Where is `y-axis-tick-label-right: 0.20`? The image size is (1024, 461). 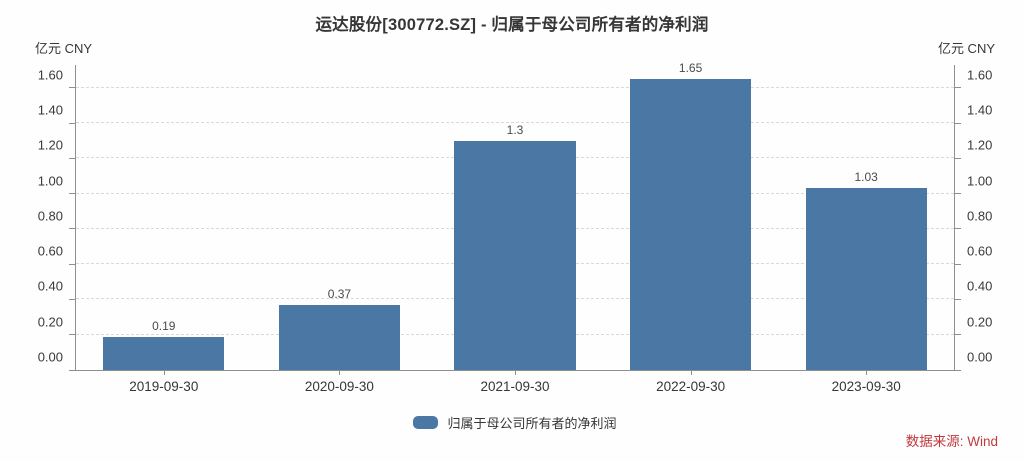
y-axis-tick-label-right: 0.20 is located at coordinates (980, 322).